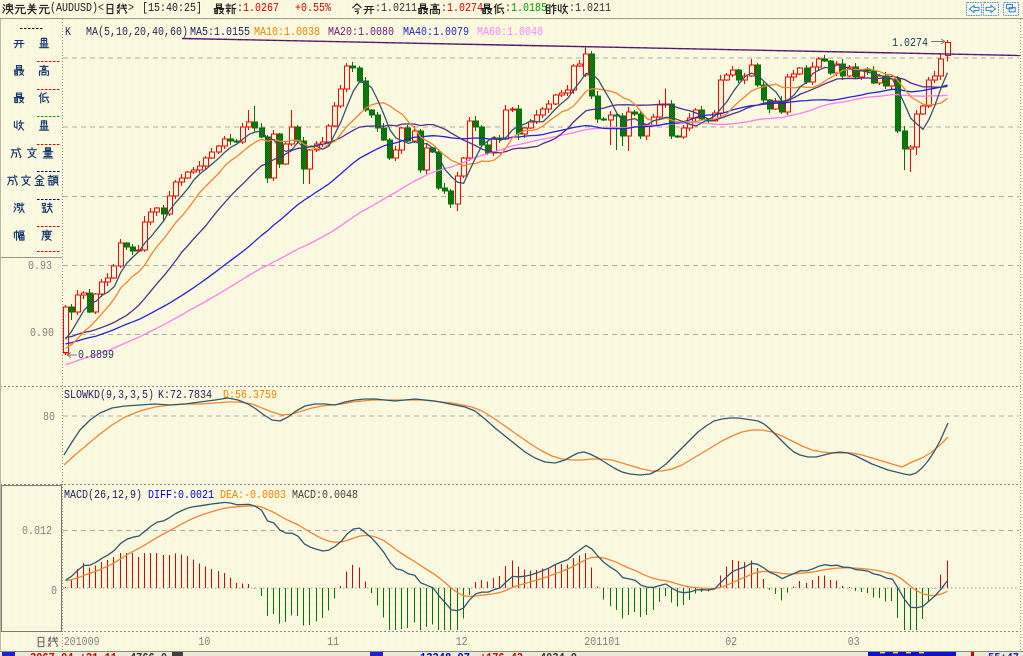  I want to click on svg-text: MA10:1.0038, so click(287, 32).